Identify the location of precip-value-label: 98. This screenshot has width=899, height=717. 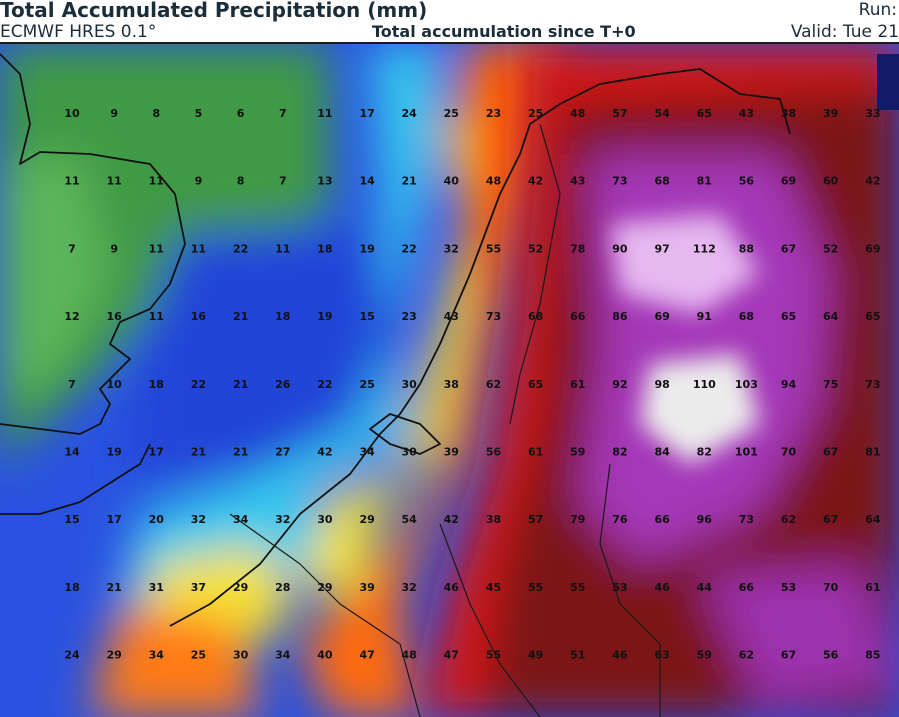
(661, 384).